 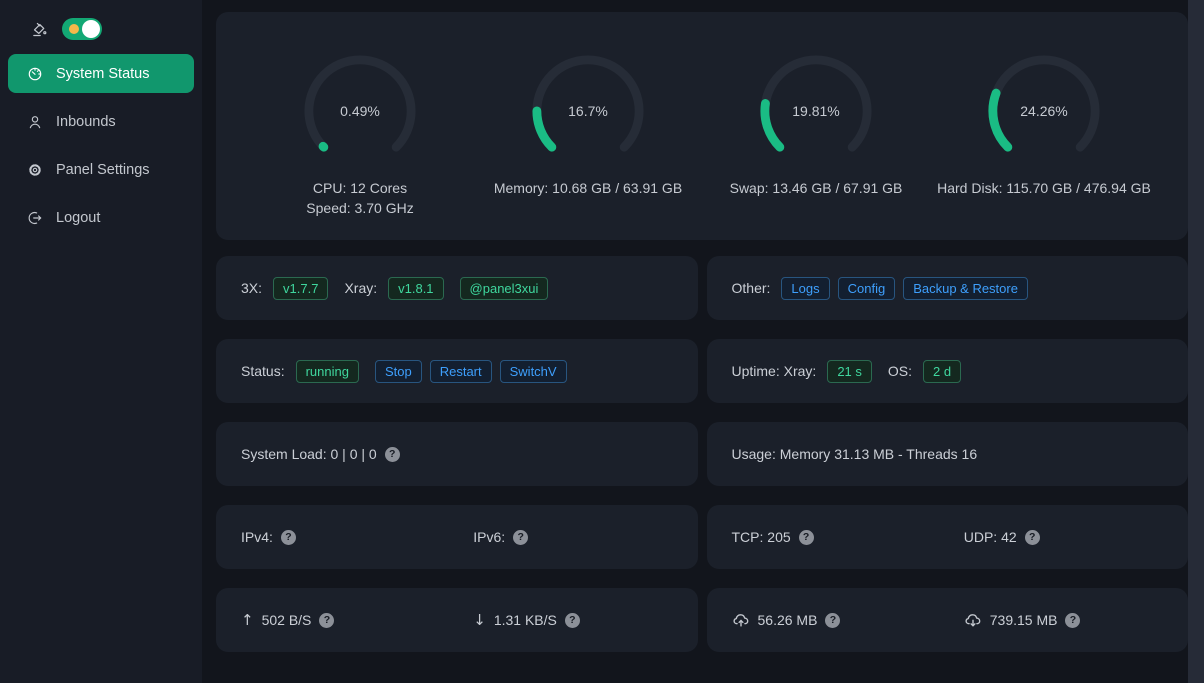 What do you see at coordinates (257, 537) in the screenshot?
I see `ipv4-label: IPv4:` at bounding box center [257, 537].